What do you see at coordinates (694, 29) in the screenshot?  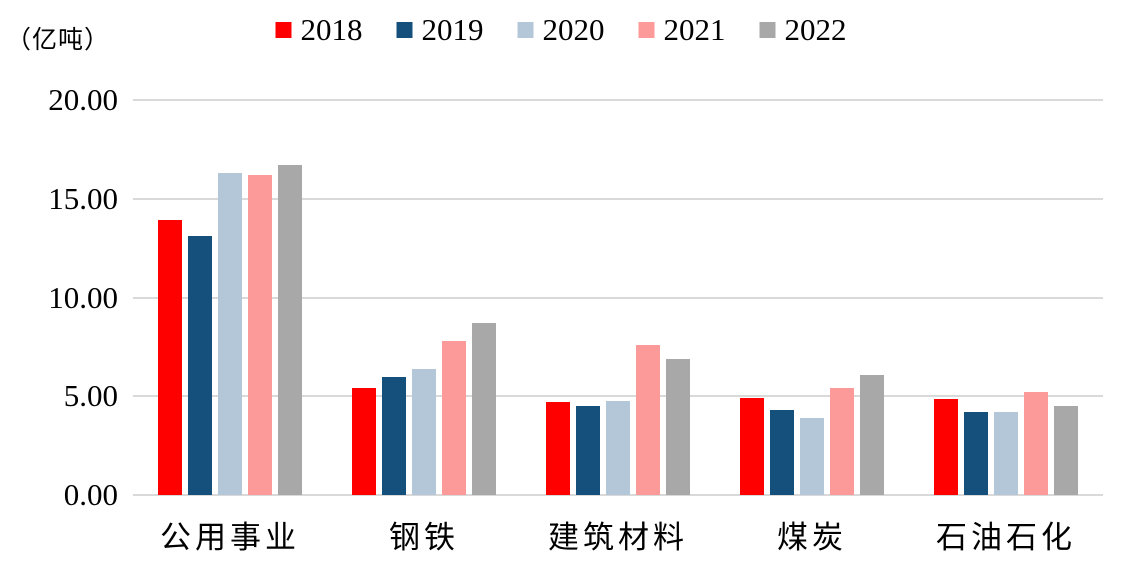 I see `legend-label: 2021` at bounding box center [694, 29].